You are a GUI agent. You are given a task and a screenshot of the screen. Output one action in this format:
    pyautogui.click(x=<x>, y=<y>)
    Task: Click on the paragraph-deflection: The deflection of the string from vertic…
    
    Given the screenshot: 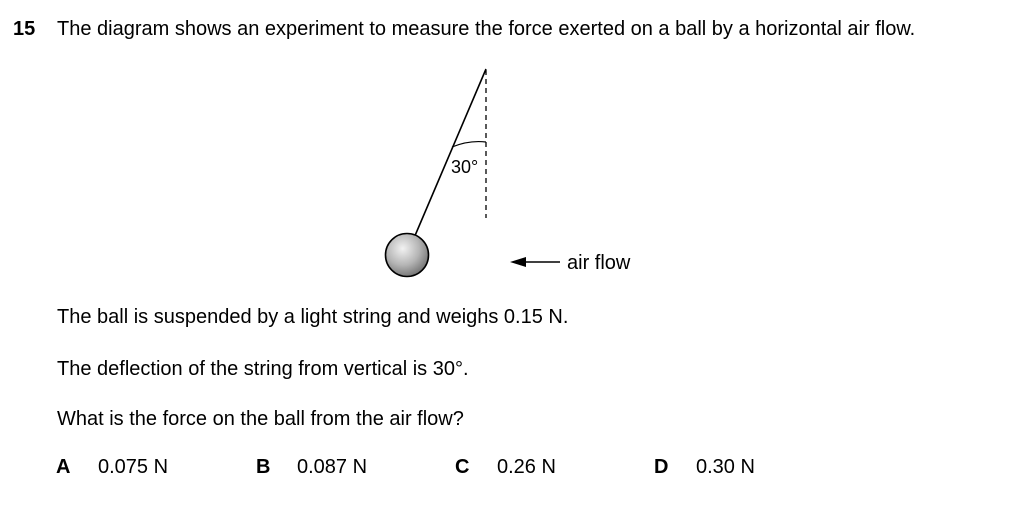 What is the action you would take?
    pyautogui.click(x=263, y=369)
    